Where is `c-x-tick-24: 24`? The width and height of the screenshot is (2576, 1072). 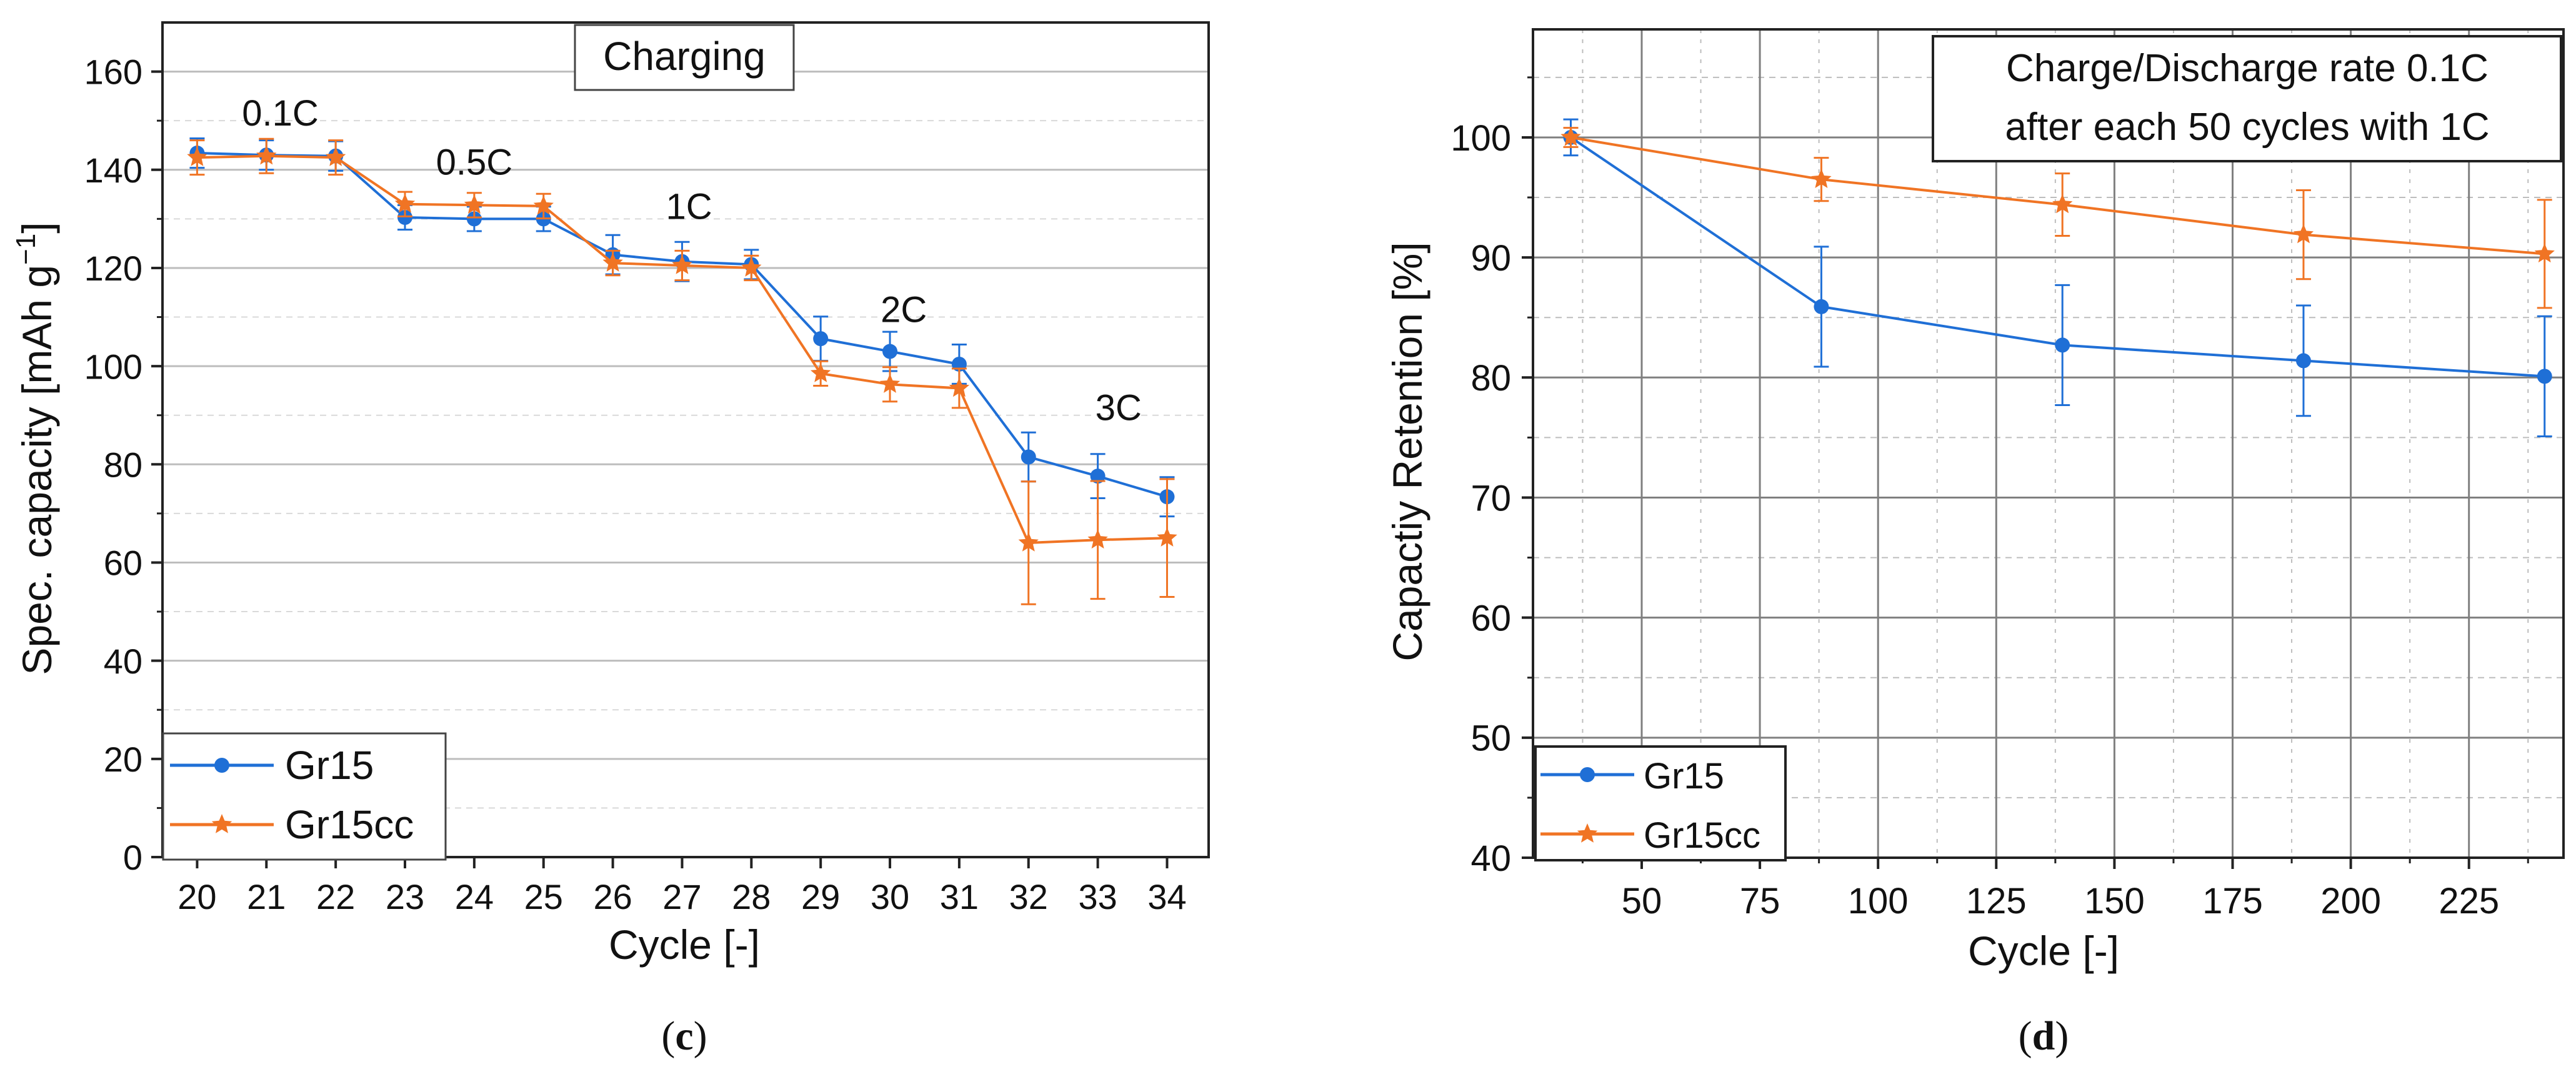 c-x-tick-24: 24 is located at coordinates (474, 897).